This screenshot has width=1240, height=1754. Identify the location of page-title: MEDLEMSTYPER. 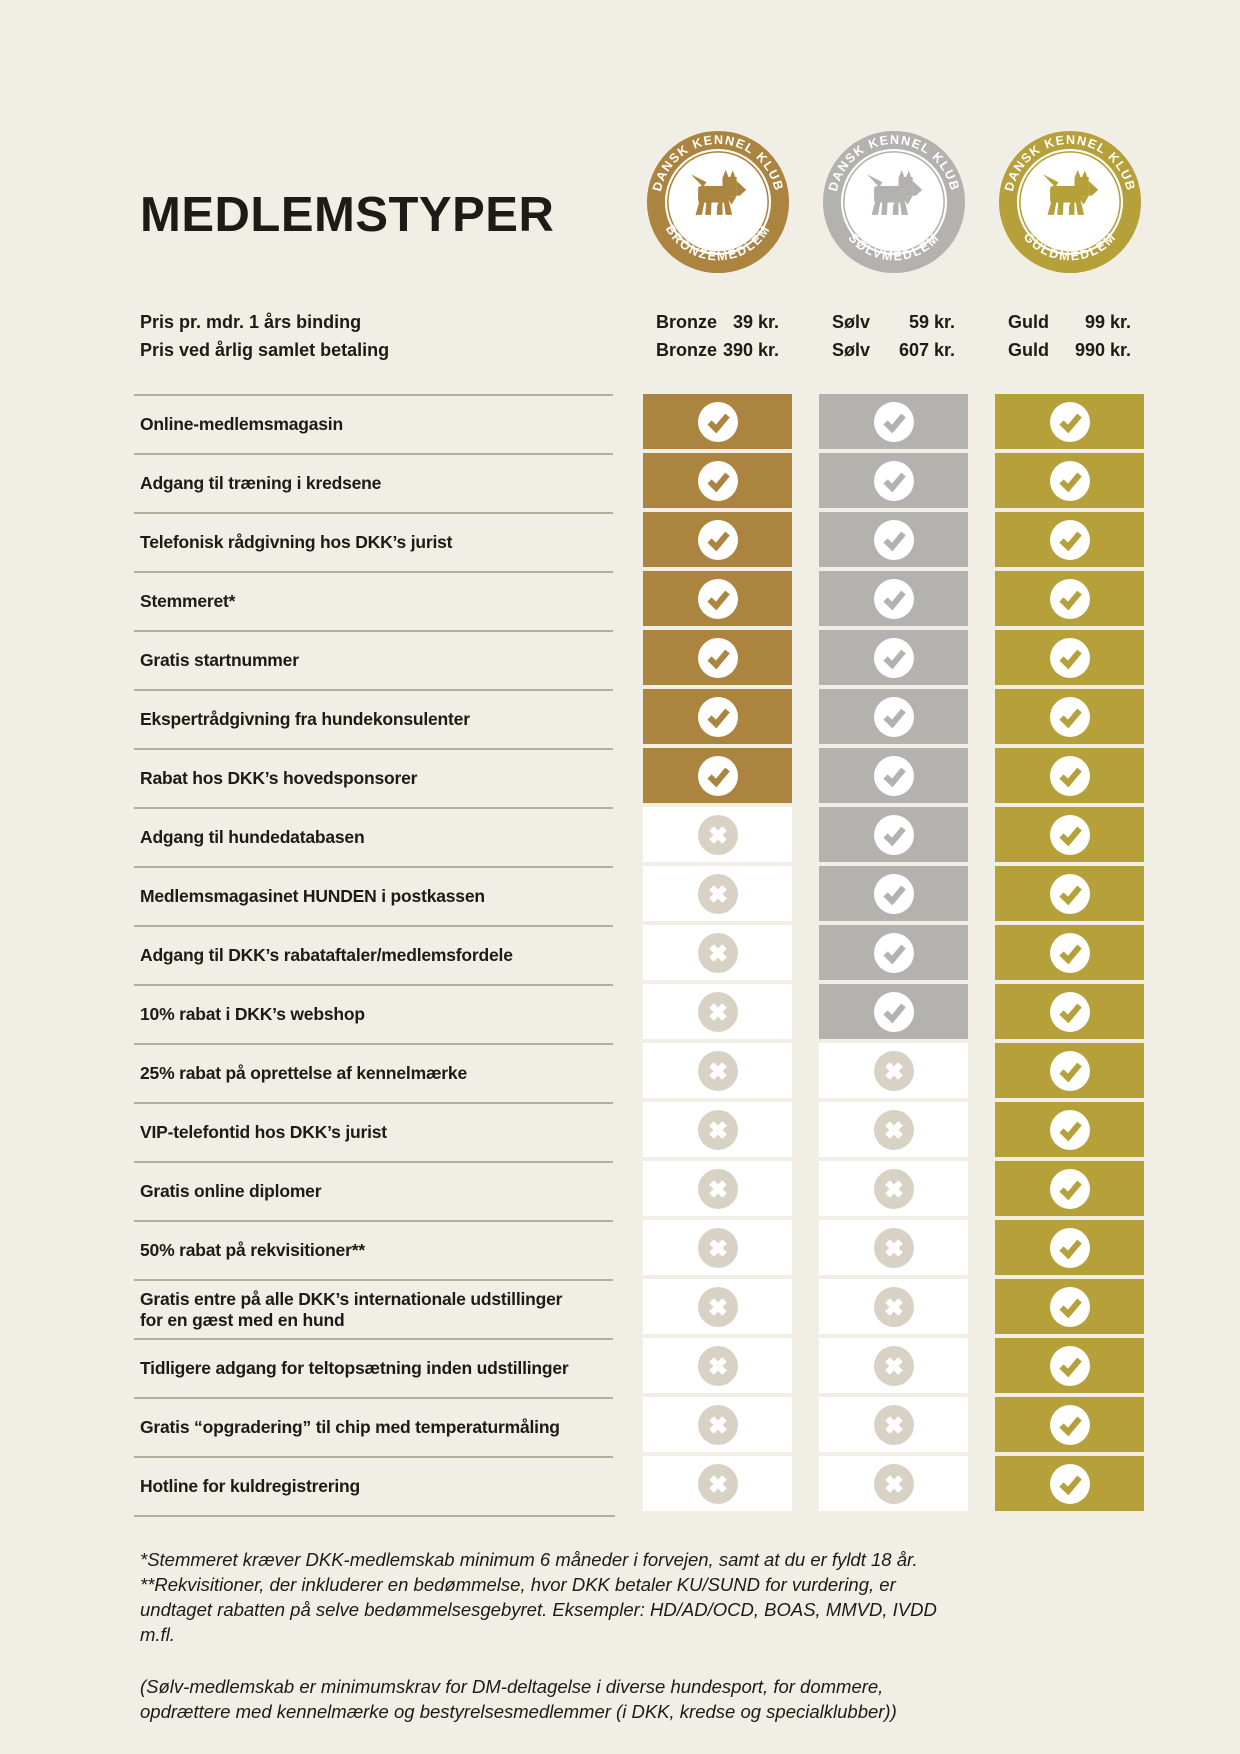
(347, 214).